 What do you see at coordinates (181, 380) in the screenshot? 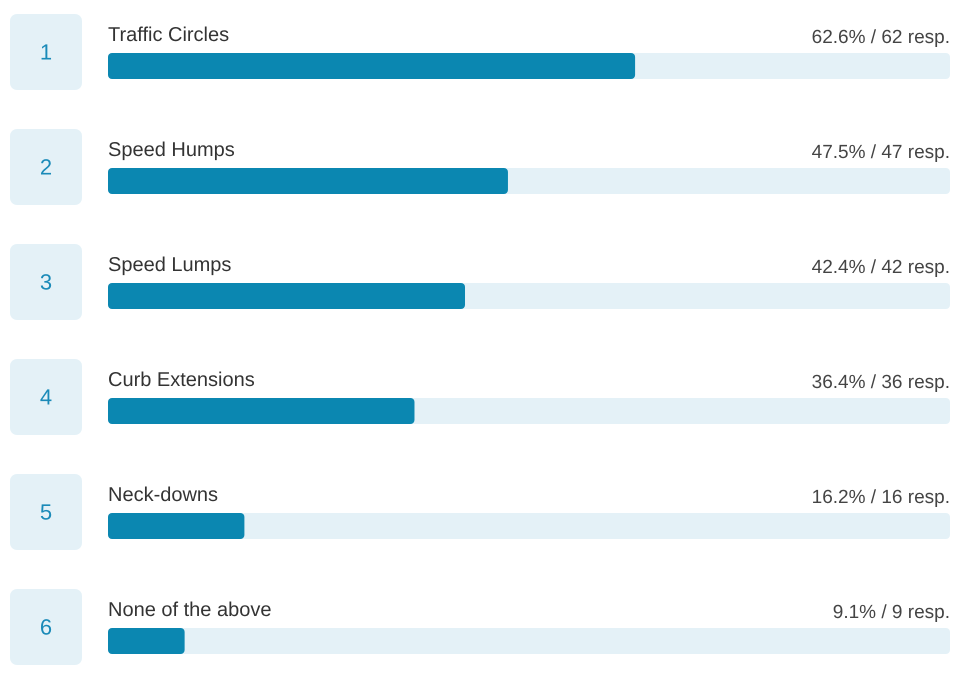
I see `y-tick-label: Curb Extensions` at bounding box center [181, 380].